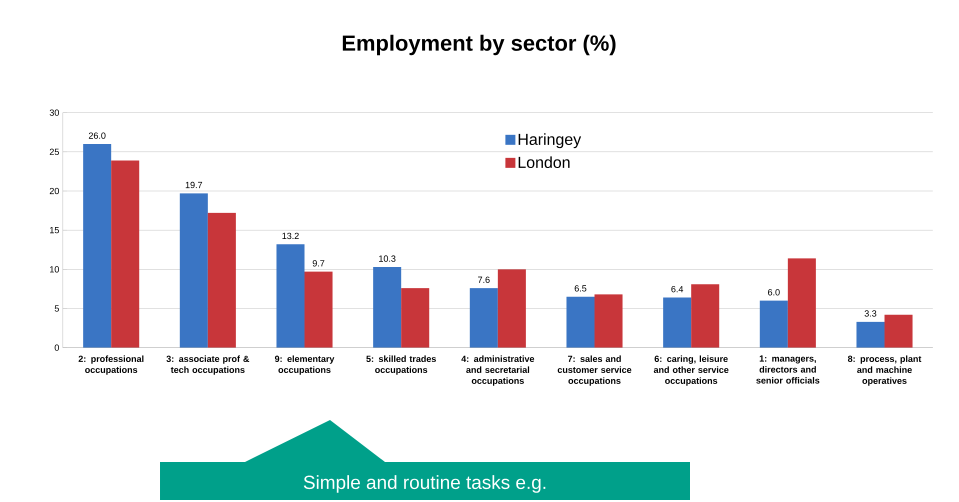 This screenshot has width=959, height=502. Describe the element at coordinates (54, 152) in the screenshot. I see `y-tick-label: 25` at that location.